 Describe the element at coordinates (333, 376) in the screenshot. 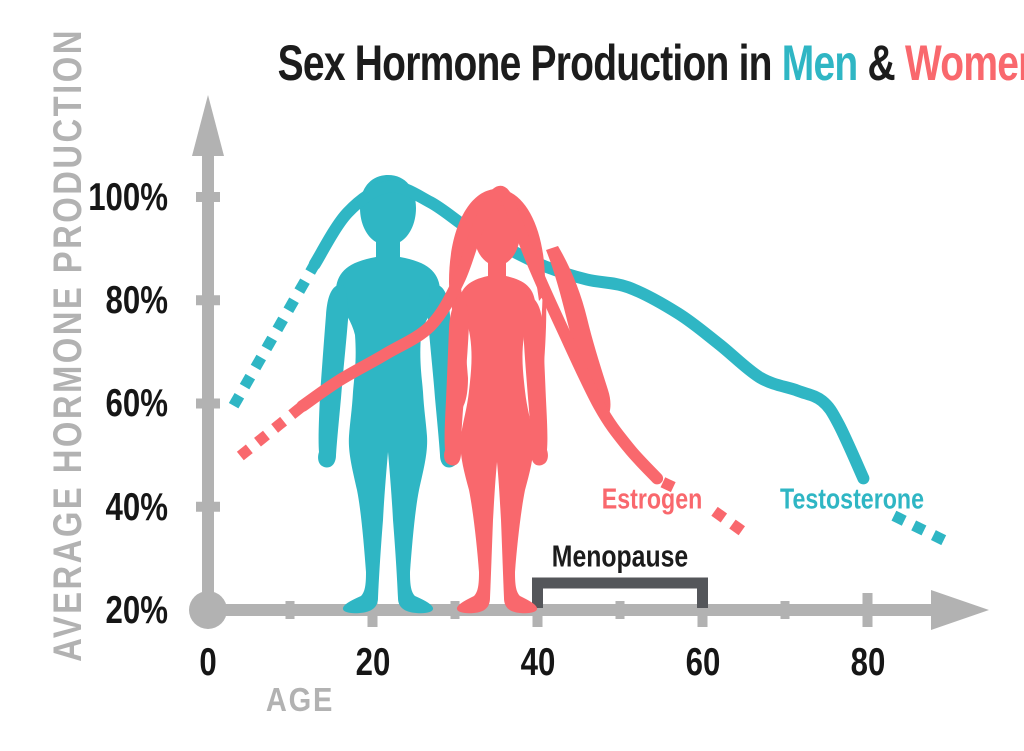

I see `male-left-arm` at that location.